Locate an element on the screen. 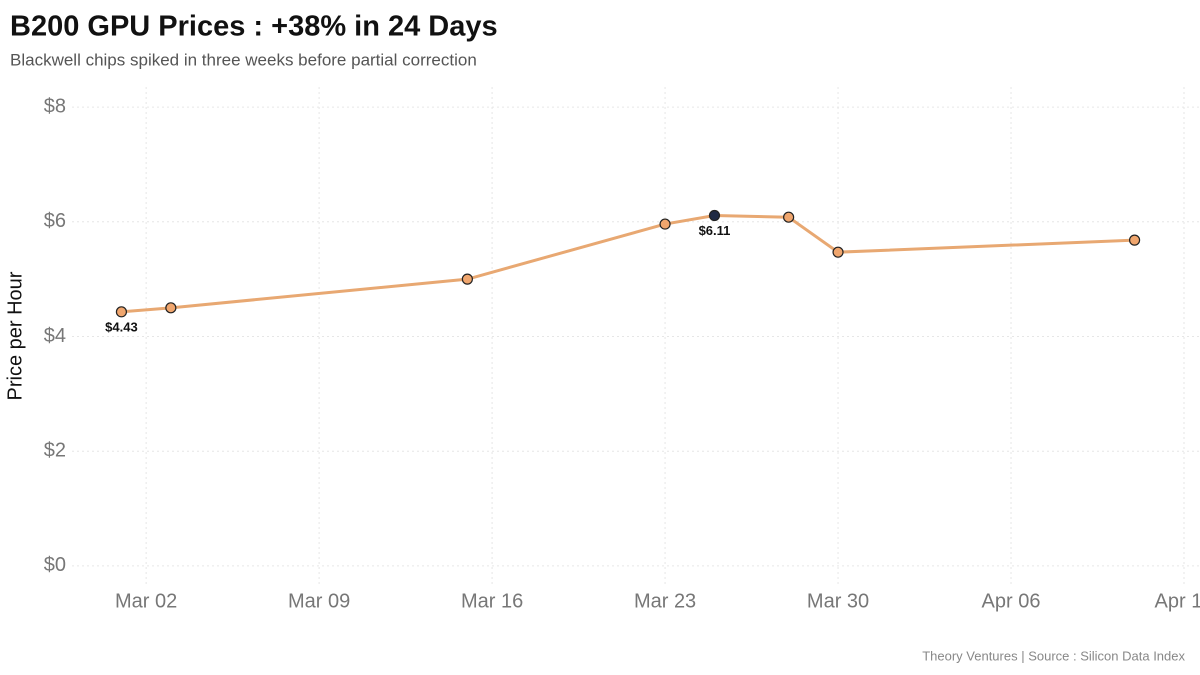 The height and width of the screenshot is (675, 1200). value-label: $4.43 is located at coordinates (121, 326).